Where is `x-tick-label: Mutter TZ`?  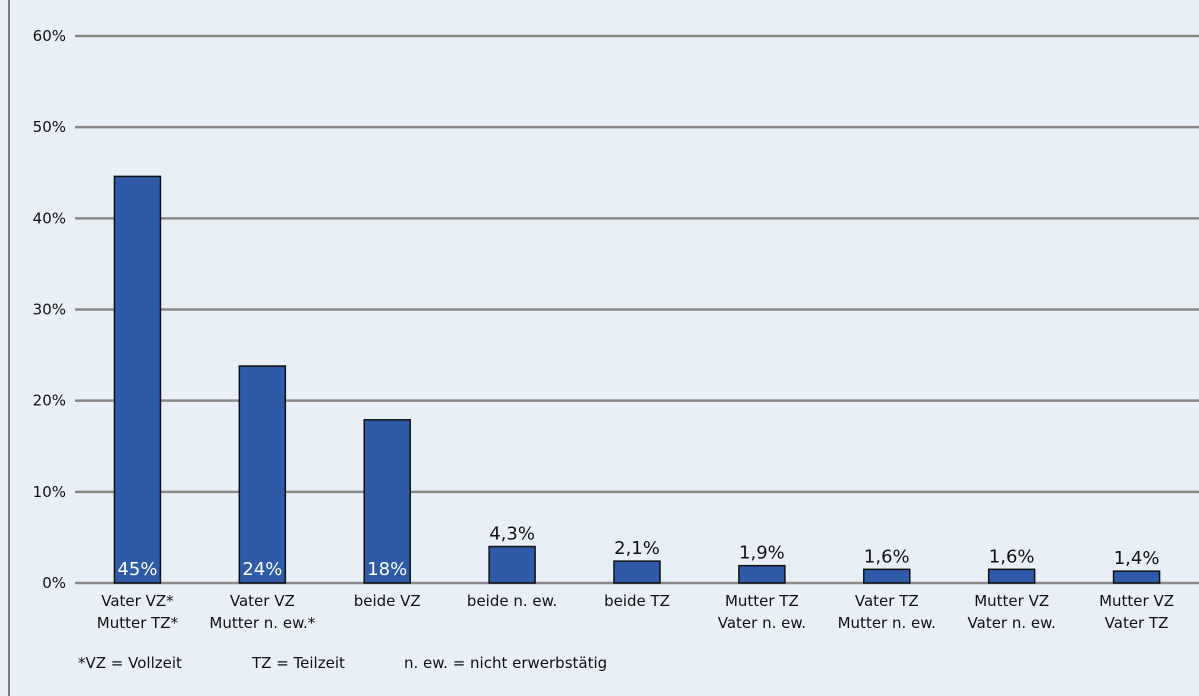 x-tick-label: Mutter TZ is located at coordinates (762, 601).